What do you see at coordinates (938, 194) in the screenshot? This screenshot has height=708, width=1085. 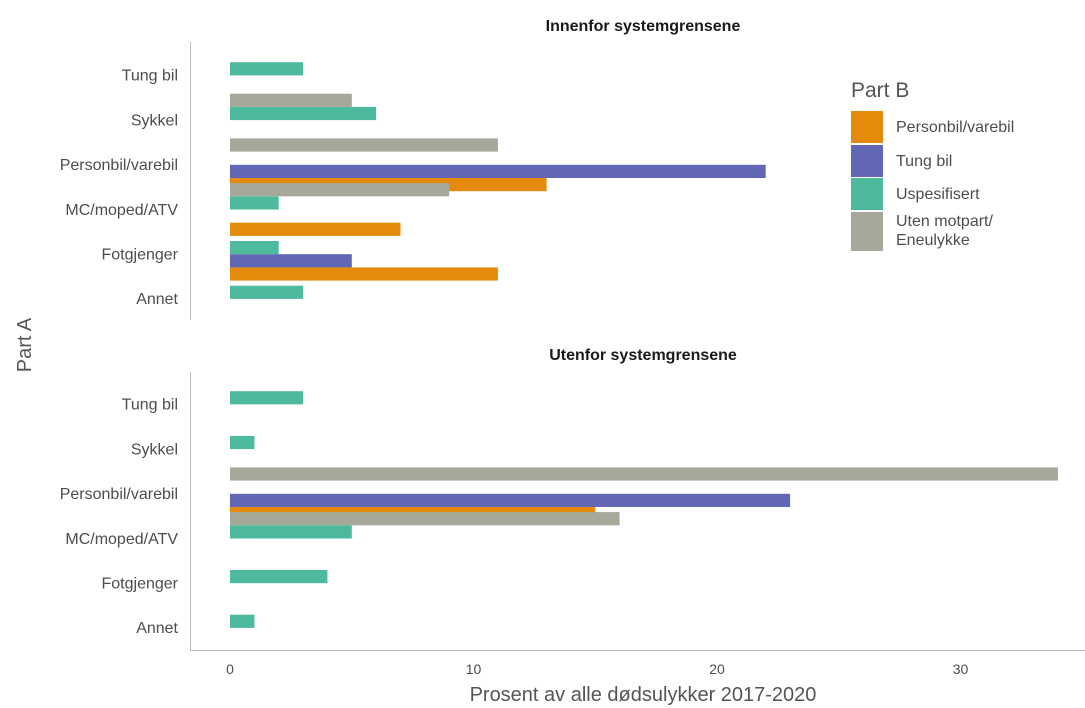 I see `legend-label-uspes: Uspesifisert` at bounding box center [938, 194].